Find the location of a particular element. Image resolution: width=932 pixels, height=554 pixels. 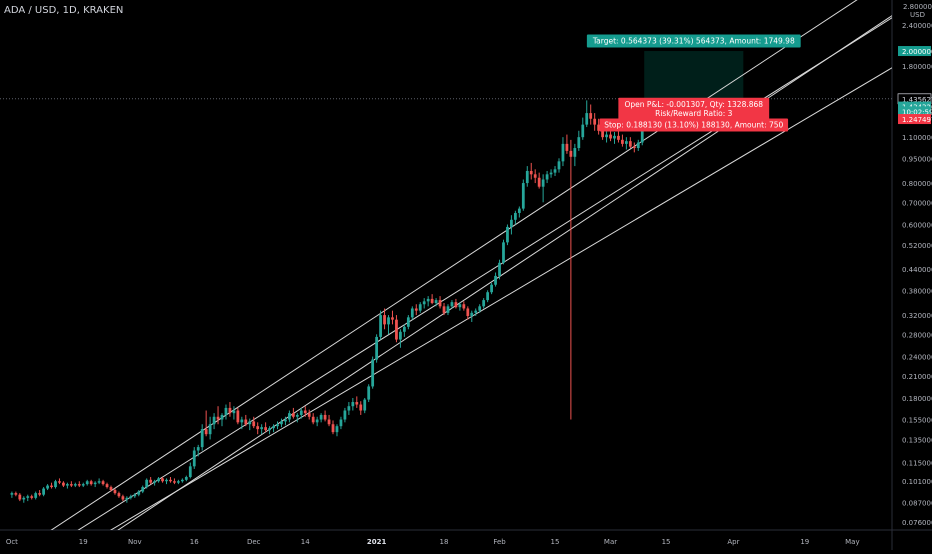

x-tick-label: May is located at coordinates (852, 542).